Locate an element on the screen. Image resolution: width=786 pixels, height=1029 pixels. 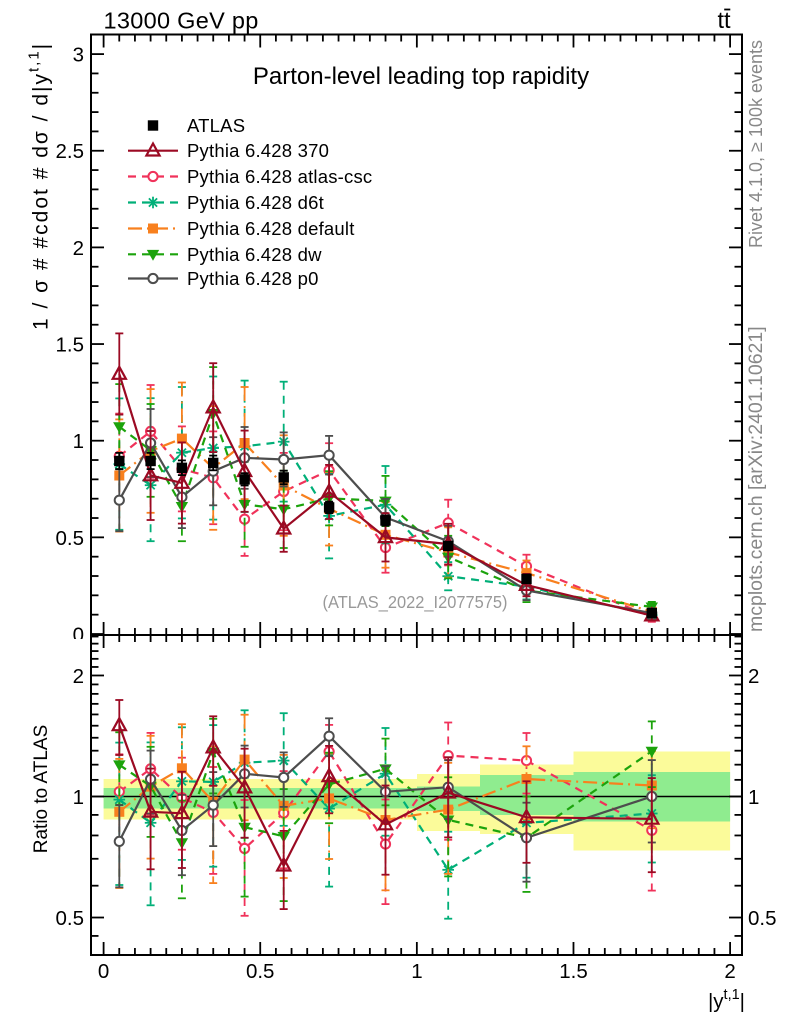
svg-text: 3 is located at coordinates (78, 55).